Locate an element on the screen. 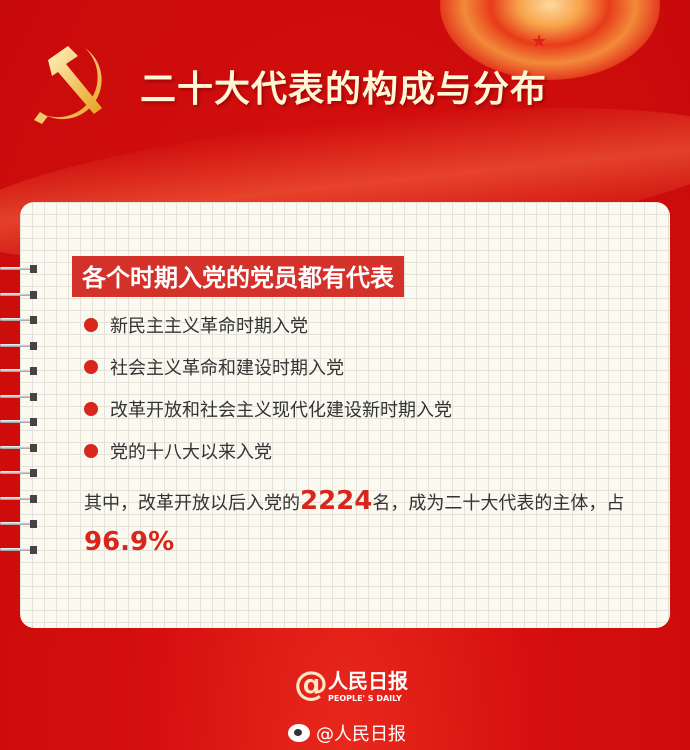 The image size is (690, 750). weibo-watermark: @人民日报 is located at coordinates (347, 733).